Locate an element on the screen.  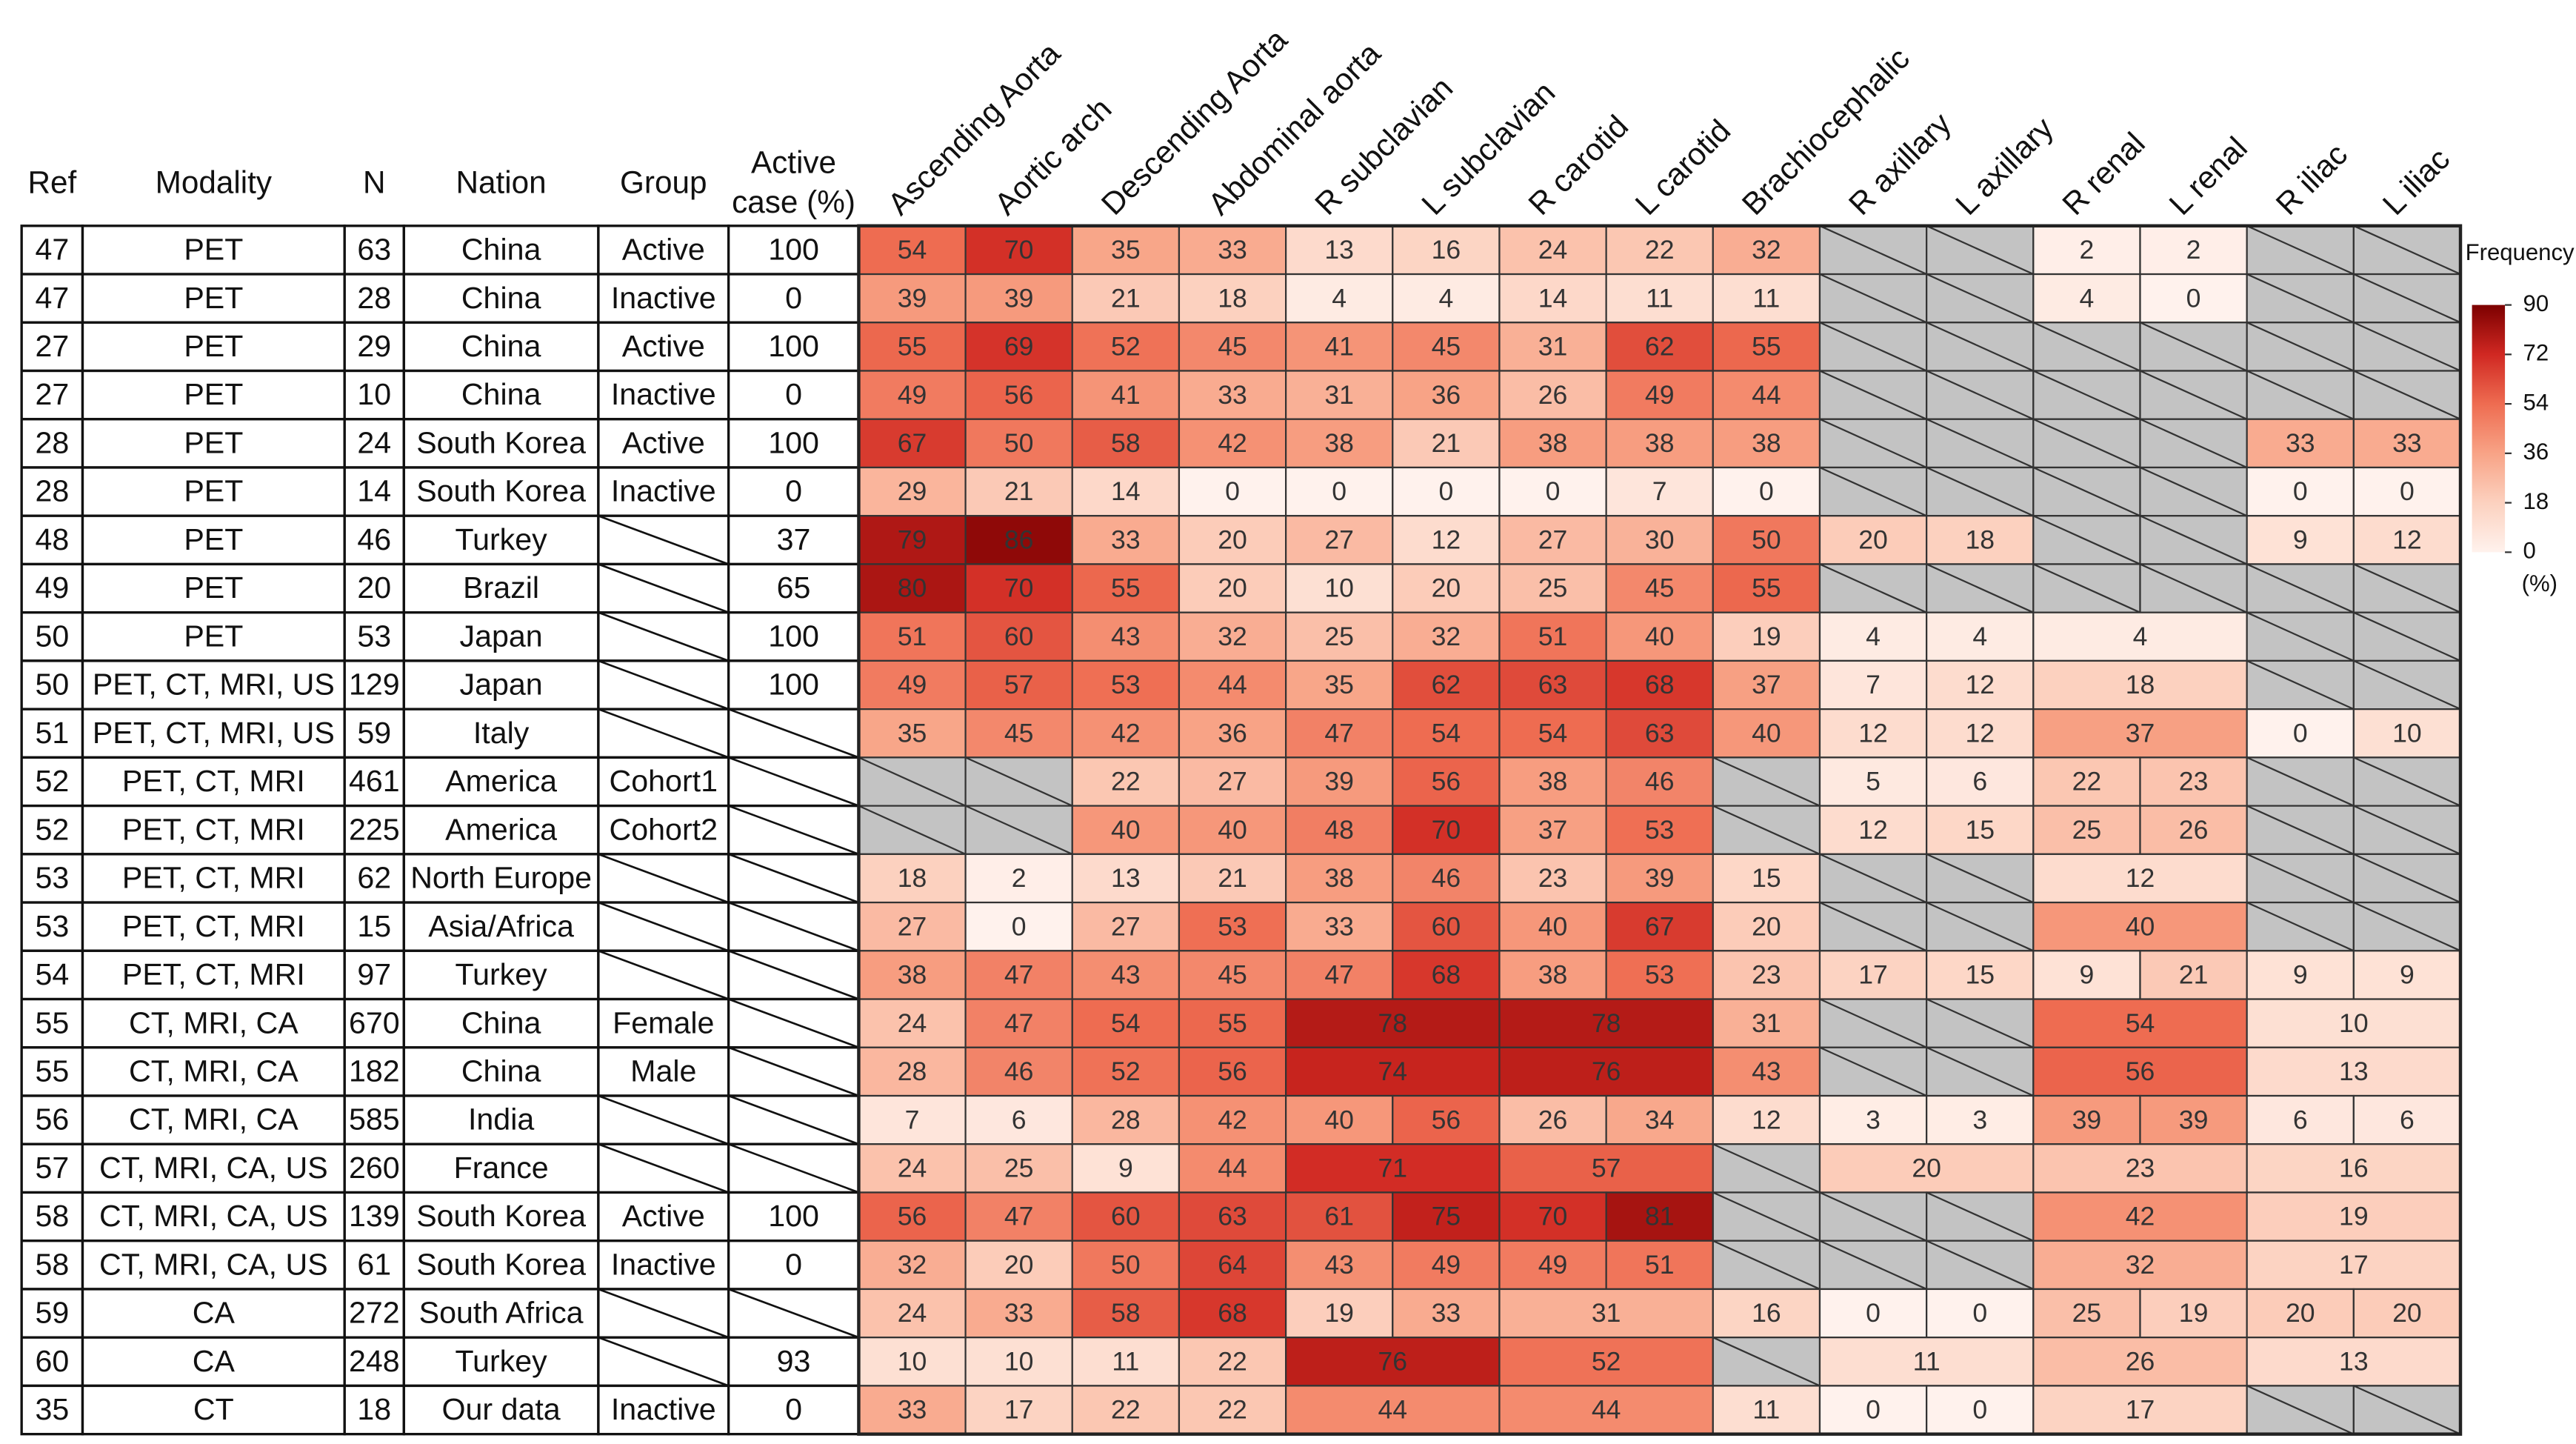
cell-text: 225 is located at coordinates (374, 829).